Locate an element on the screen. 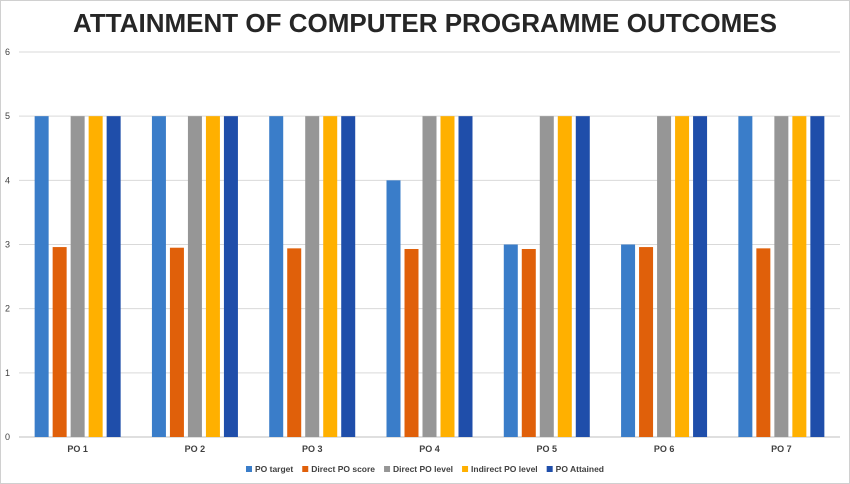 The width and height of the screenshot is (850, 484). legend-label-direct-po-level: Direct PO level is located at coordinates (423, 469).